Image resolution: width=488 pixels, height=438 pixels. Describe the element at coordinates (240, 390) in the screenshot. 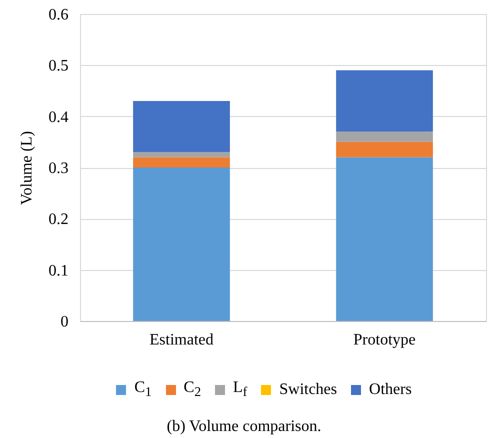

I see `legend-label: L$_{f}$` at that location.